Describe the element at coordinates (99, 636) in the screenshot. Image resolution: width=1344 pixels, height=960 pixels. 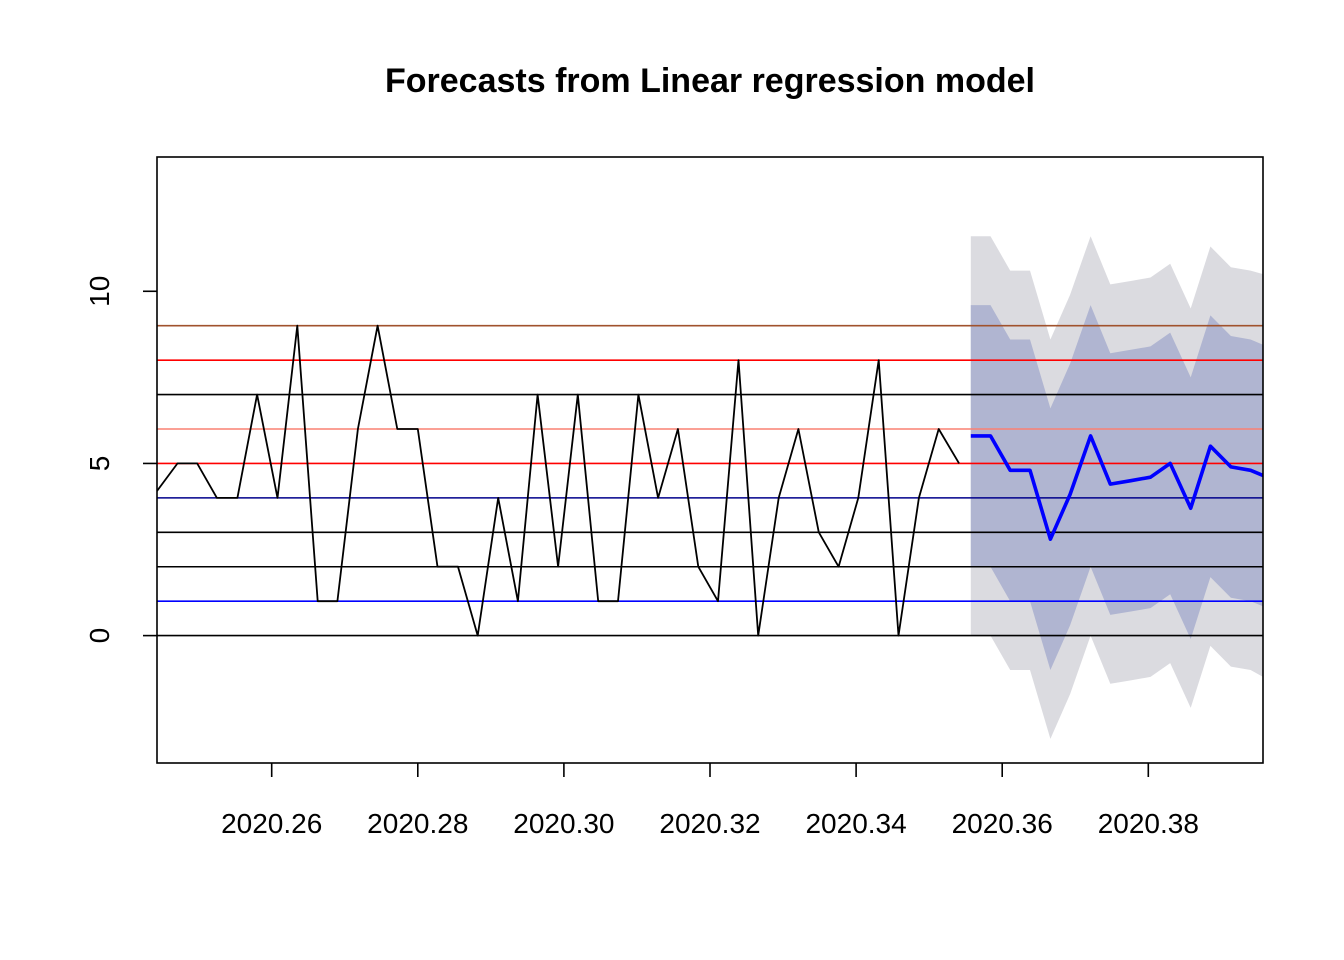
I see `y-tick-label: 0` at that location.